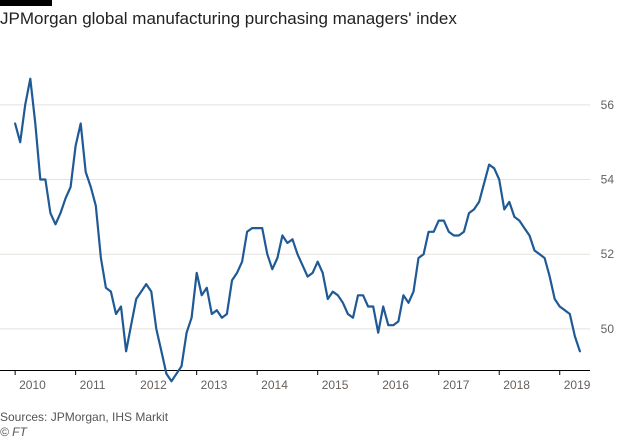 The image size is (618, 441). I want to click on x-tick-label: 2011, so click(93, 385).